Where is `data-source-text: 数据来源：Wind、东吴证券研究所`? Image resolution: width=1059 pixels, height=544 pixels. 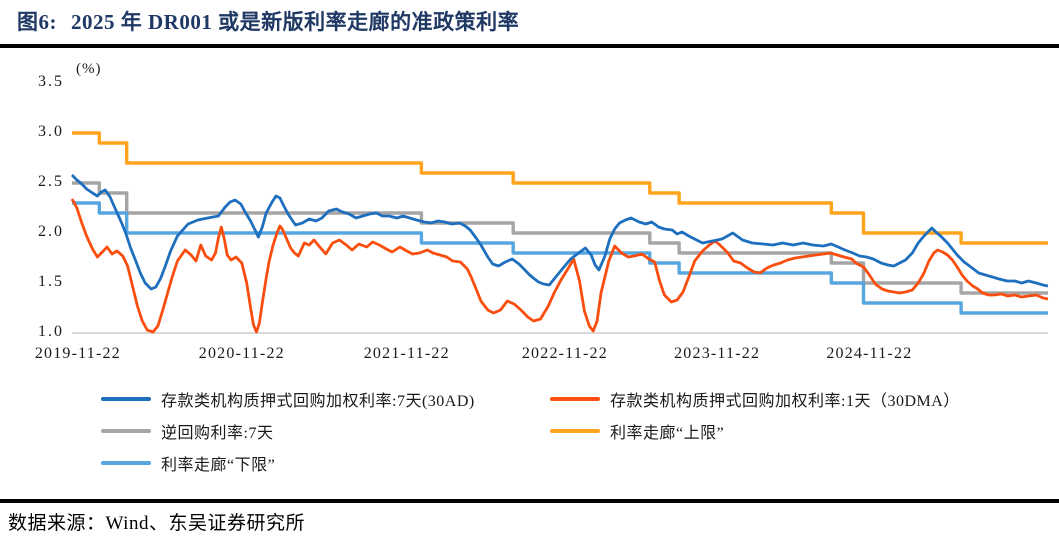 data-source-text: 数据来源：Wind、东吴证券研究所 is located at coordinates (156, 523).